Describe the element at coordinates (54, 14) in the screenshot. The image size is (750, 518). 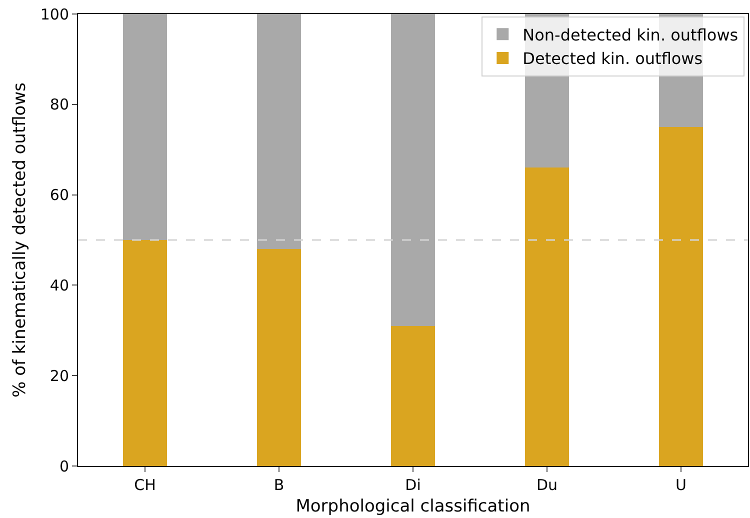
I see `y-tick-label: 100` at that location.